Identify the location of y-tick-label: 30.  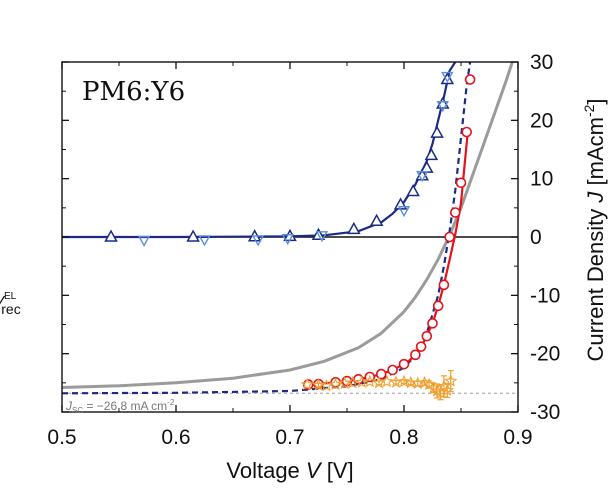
(541, 62).